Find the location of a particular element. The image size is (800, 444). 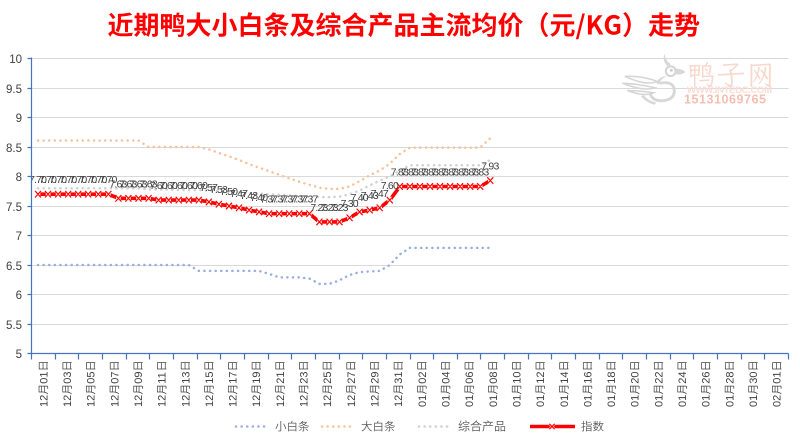

svg-text: 28 is located at coordinates (730, 377).